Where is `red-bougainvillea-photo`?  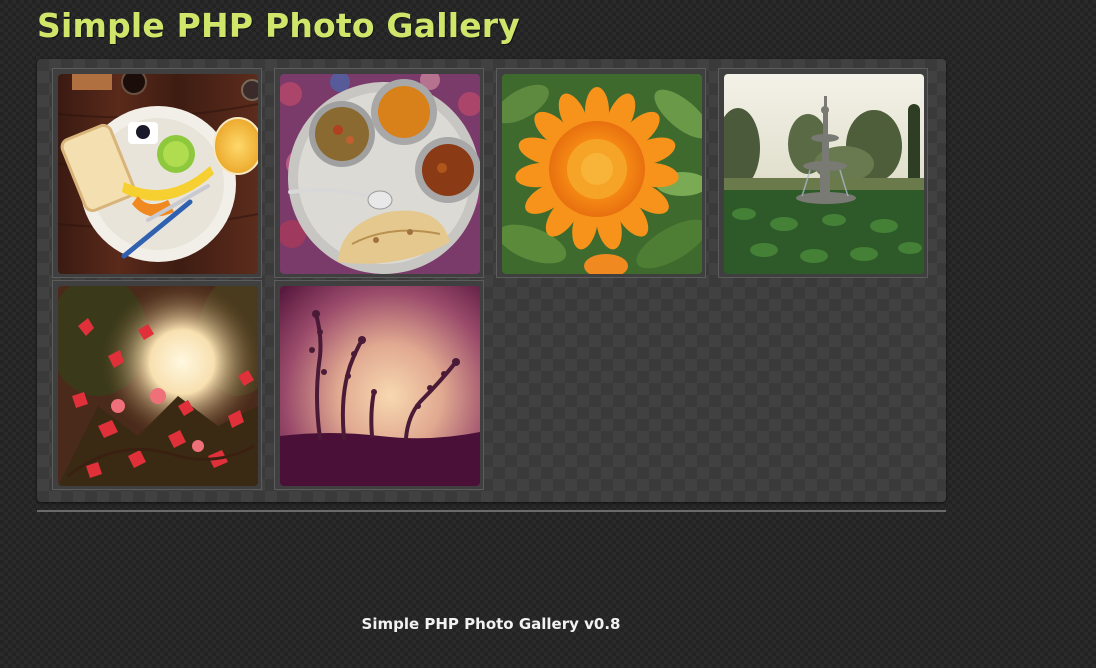
red-bougainvillea-photo is located at coordinates (158, 386).